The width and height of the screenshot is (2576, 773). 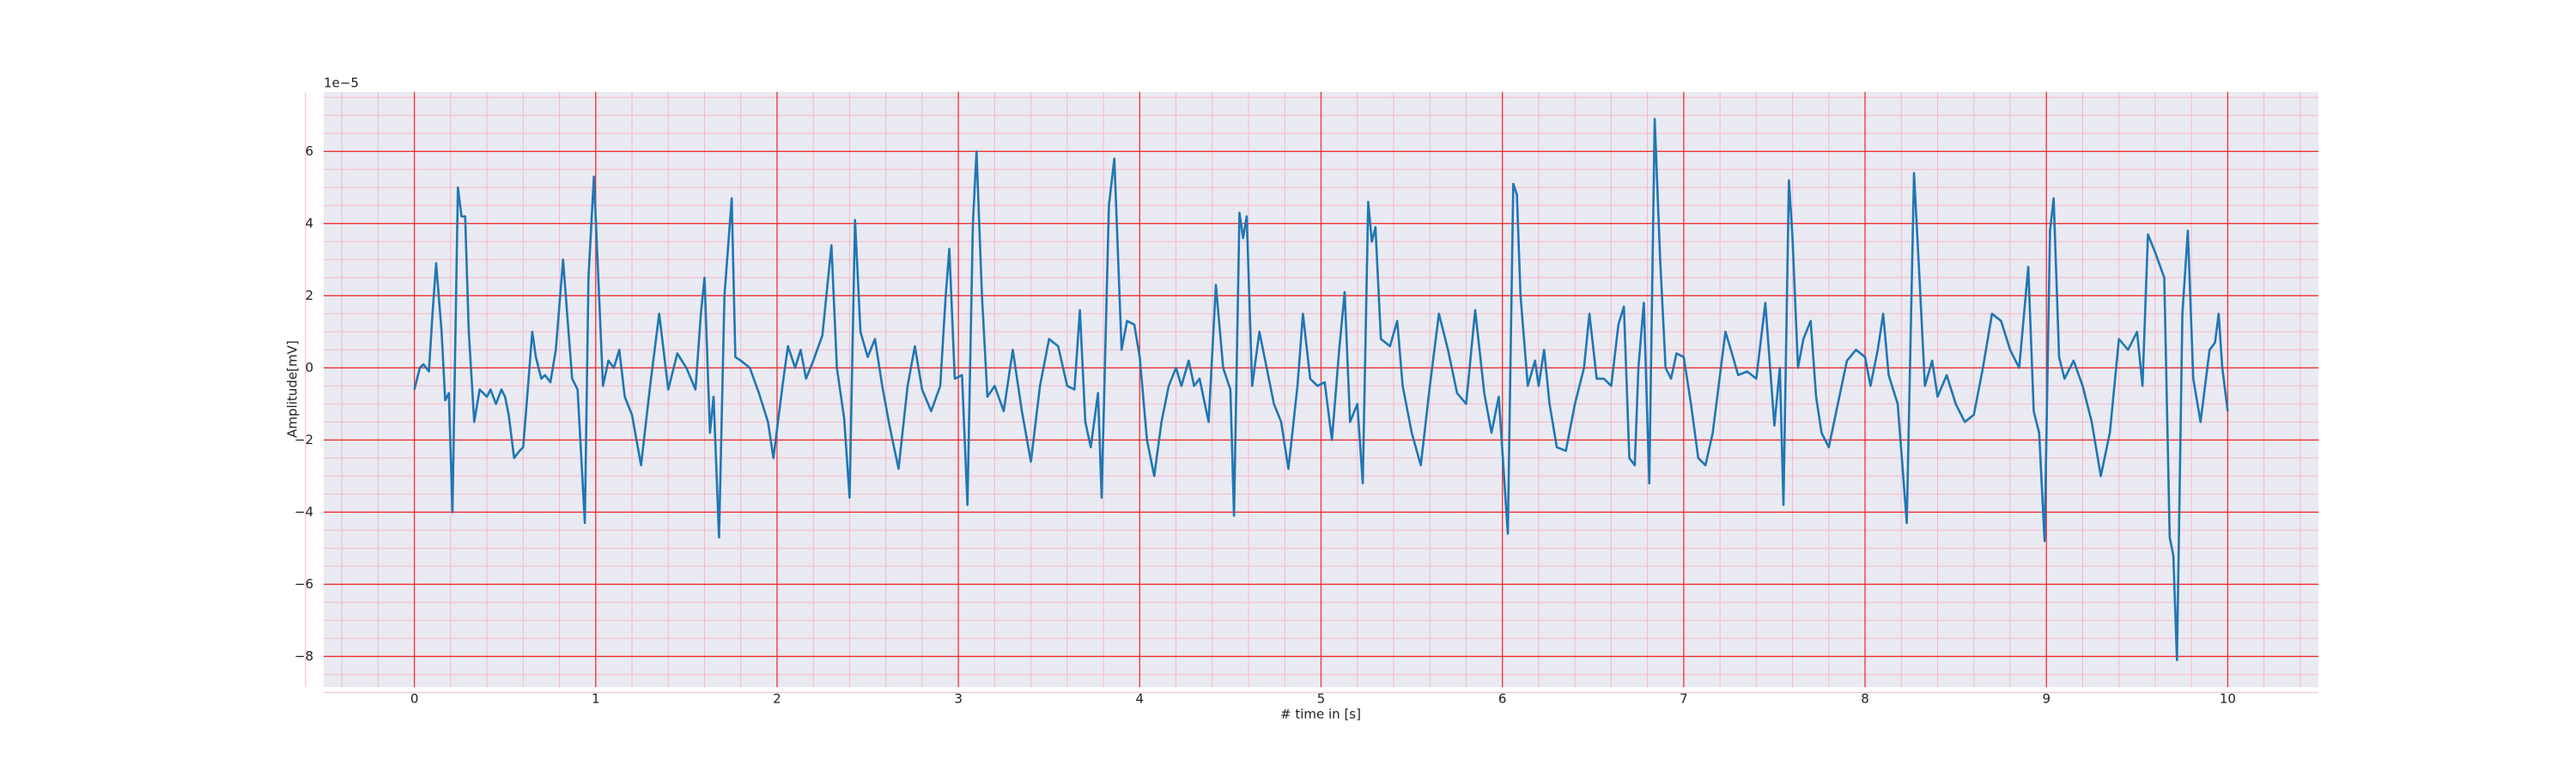 I want to click on x-tick-label: 7, so click(x=1684, y=699).